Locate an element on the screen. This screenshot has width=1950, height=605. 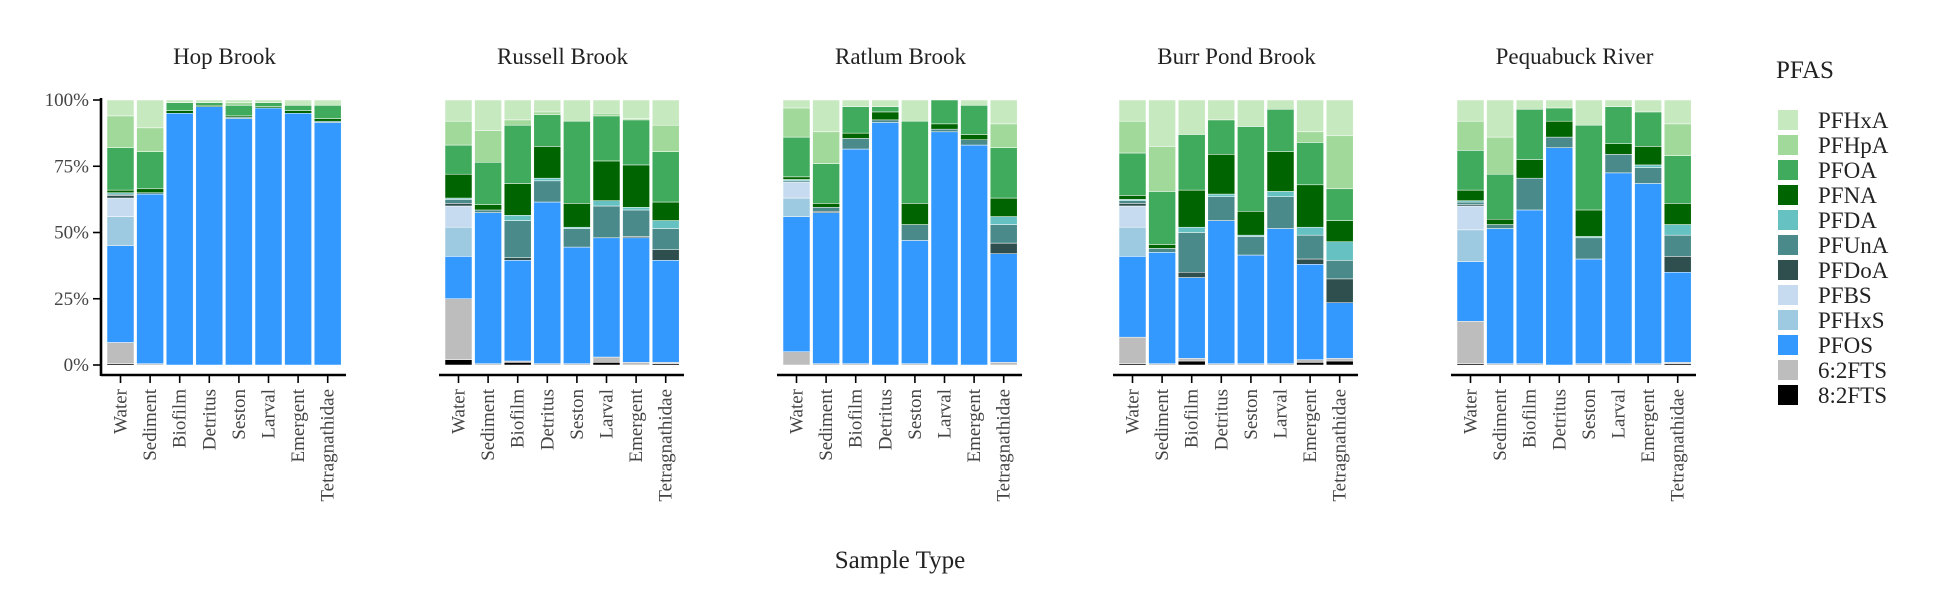
bar-segment-hop-brook-larval-pfoa is located at coordinates (268, 104).